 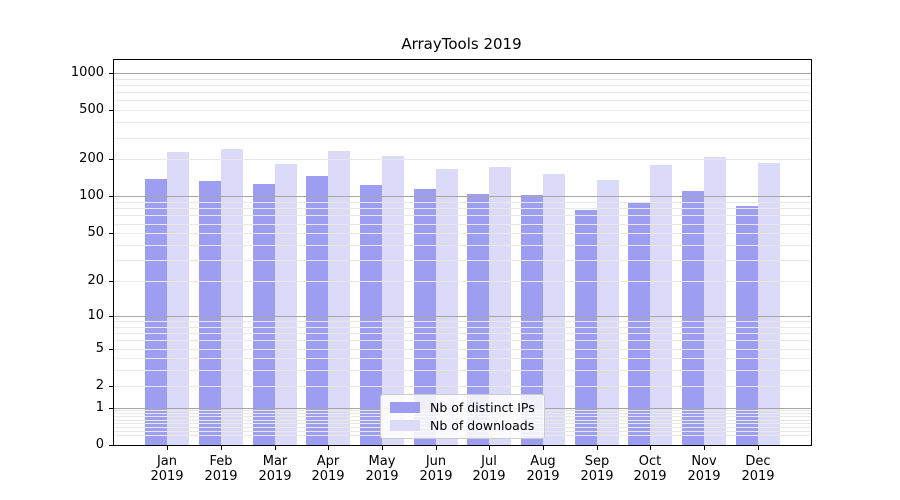 What do you see at coordinates (382, 469) in the screenshot?
I see `x-tick-label-may: May 2019` at bounding box center [382, 469].